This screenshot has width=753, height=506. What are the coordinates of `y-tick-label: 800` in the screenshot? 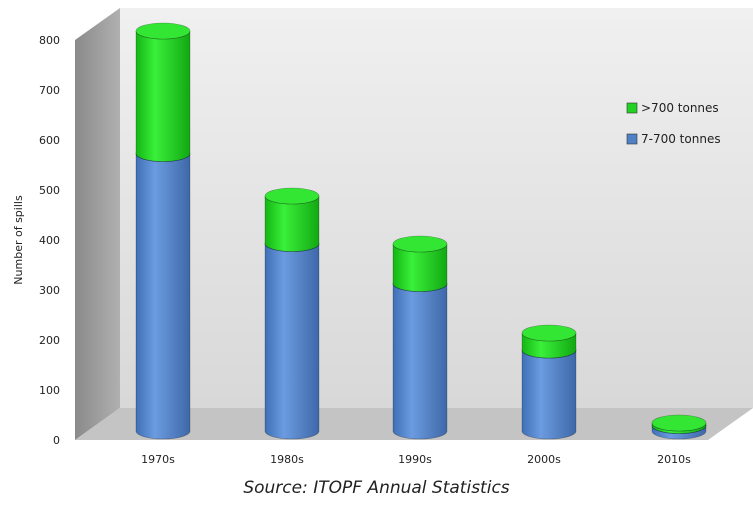 It's located at (49, 40).